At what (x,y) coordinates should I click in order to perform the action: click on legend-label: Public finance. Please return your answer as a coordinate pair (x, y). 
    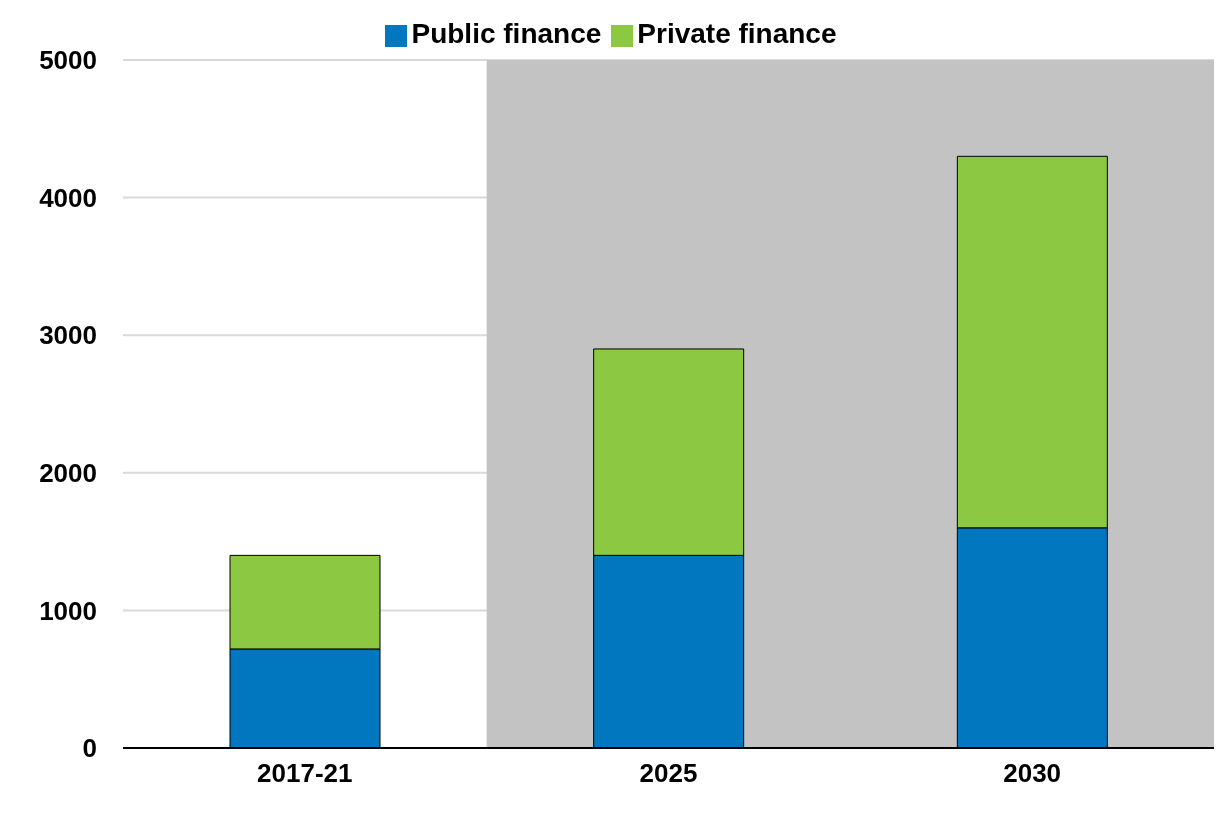
    Looking at the image, I should click on (506, 33).